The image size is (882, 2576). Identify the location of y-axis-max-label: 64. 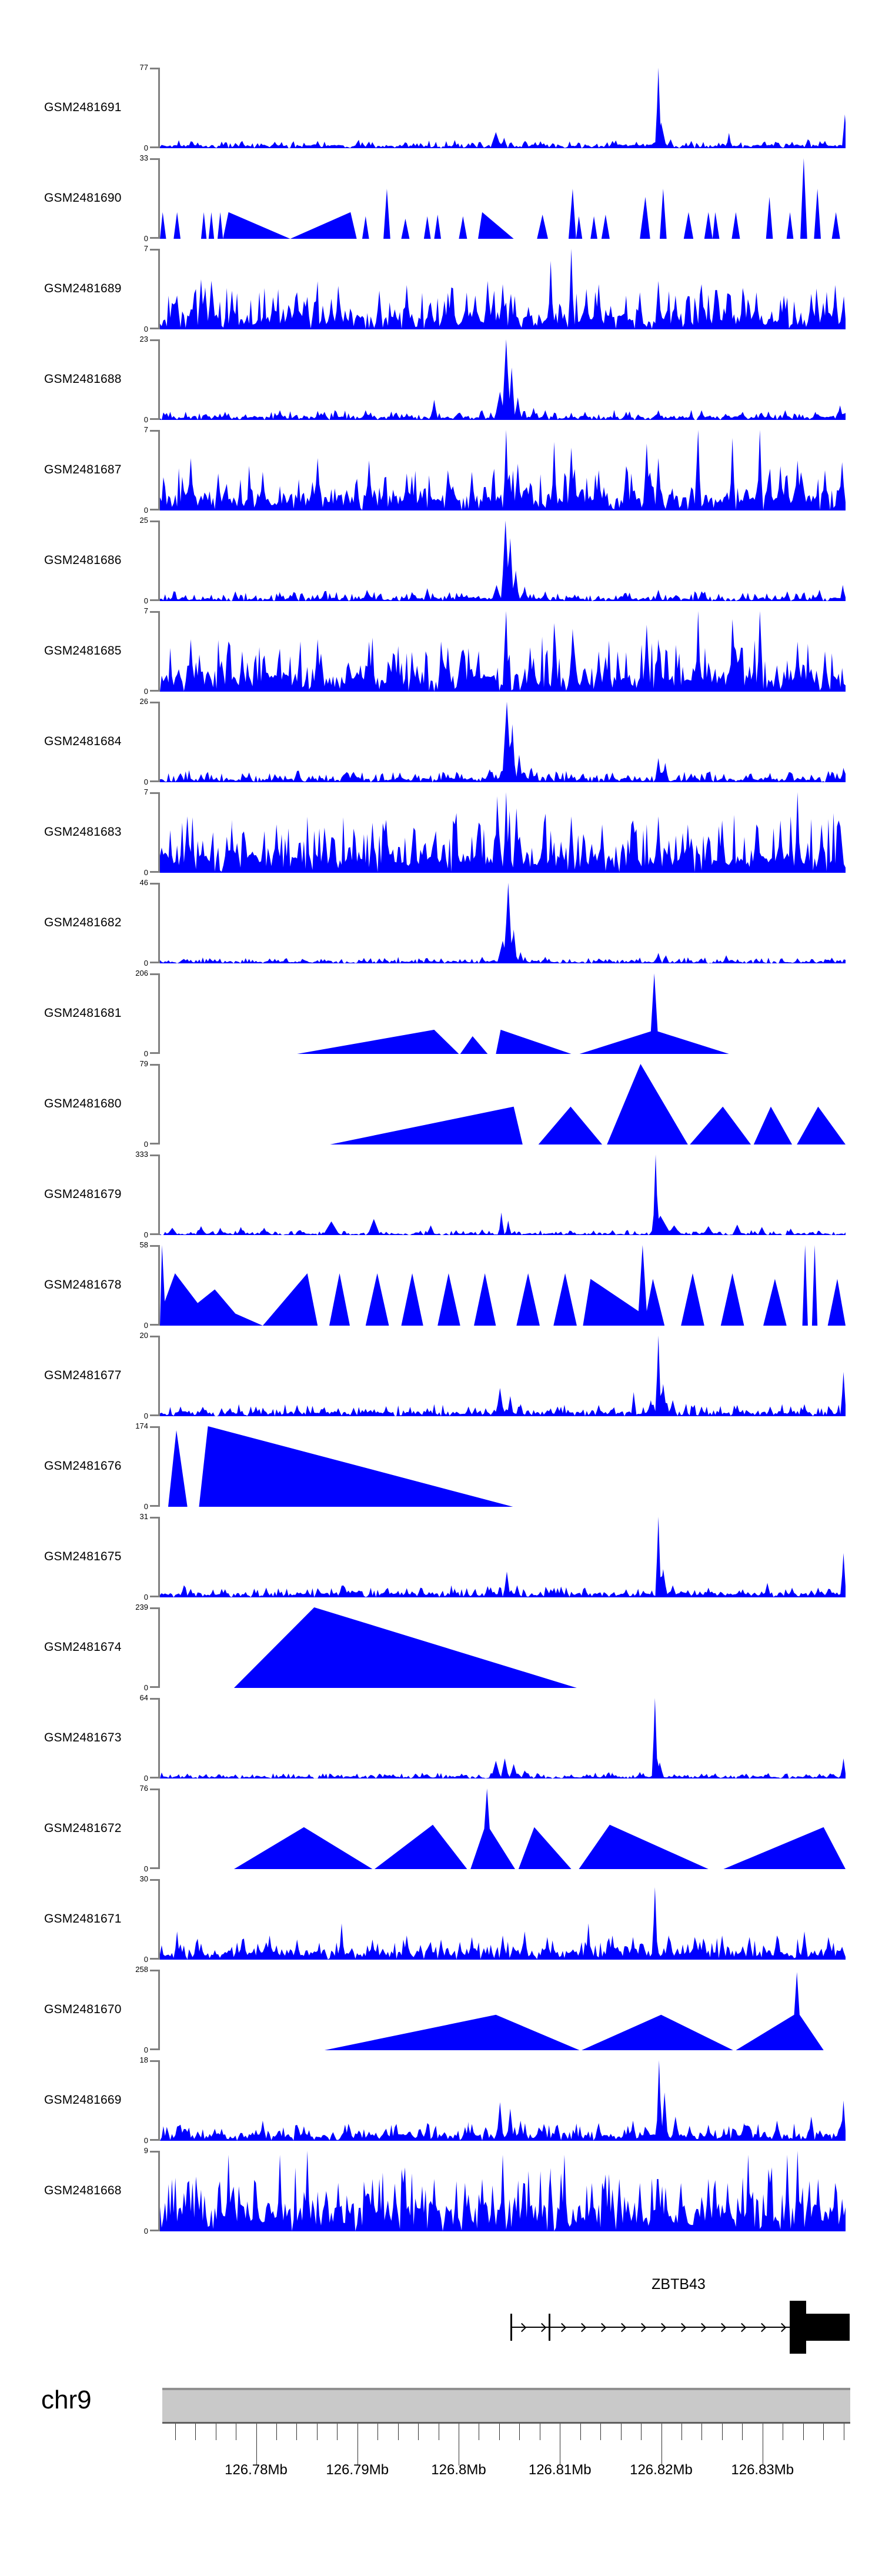
(143, 1697).